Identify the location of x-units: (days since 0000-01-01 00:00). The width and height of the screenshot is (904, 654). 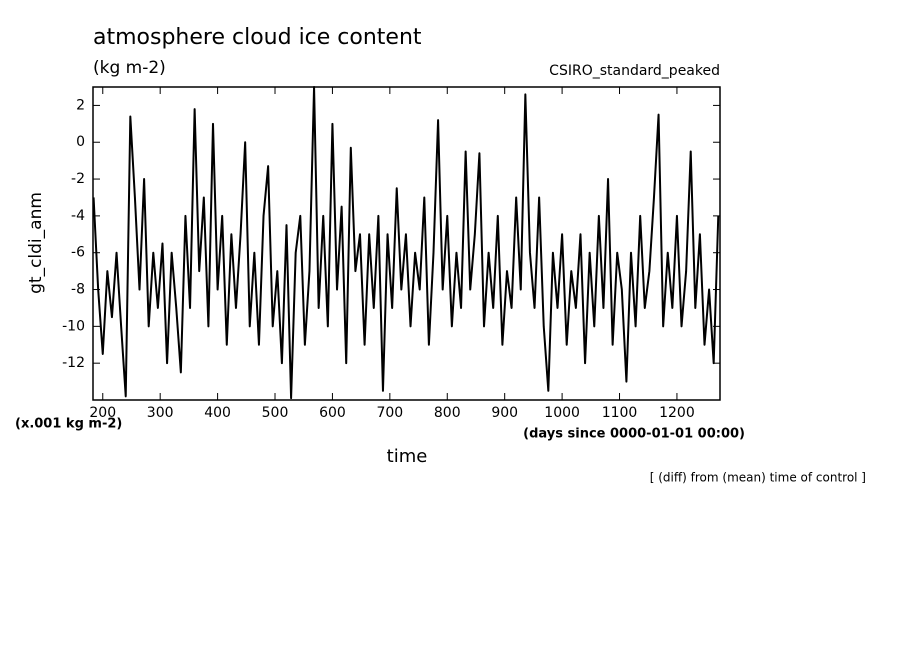
(634, 434).